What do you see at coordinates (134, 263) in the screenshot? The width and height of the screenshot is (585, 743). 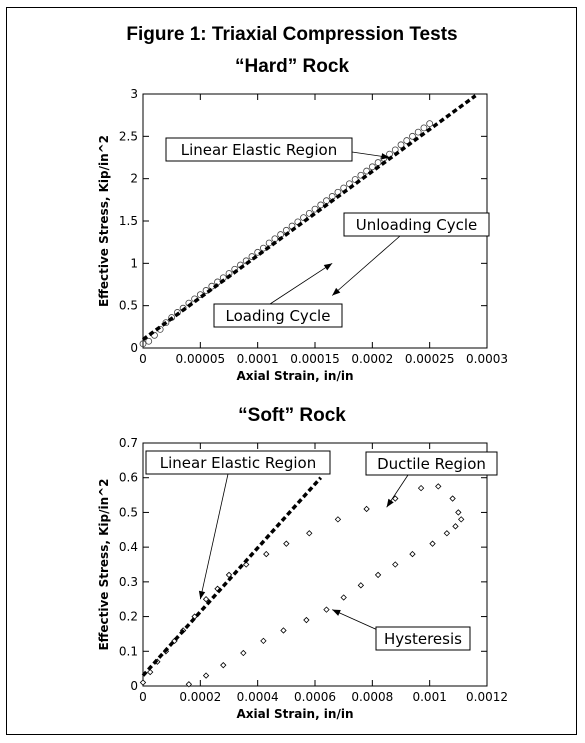 I see `y-tick-label: 1` at bounding box center [134, 263].